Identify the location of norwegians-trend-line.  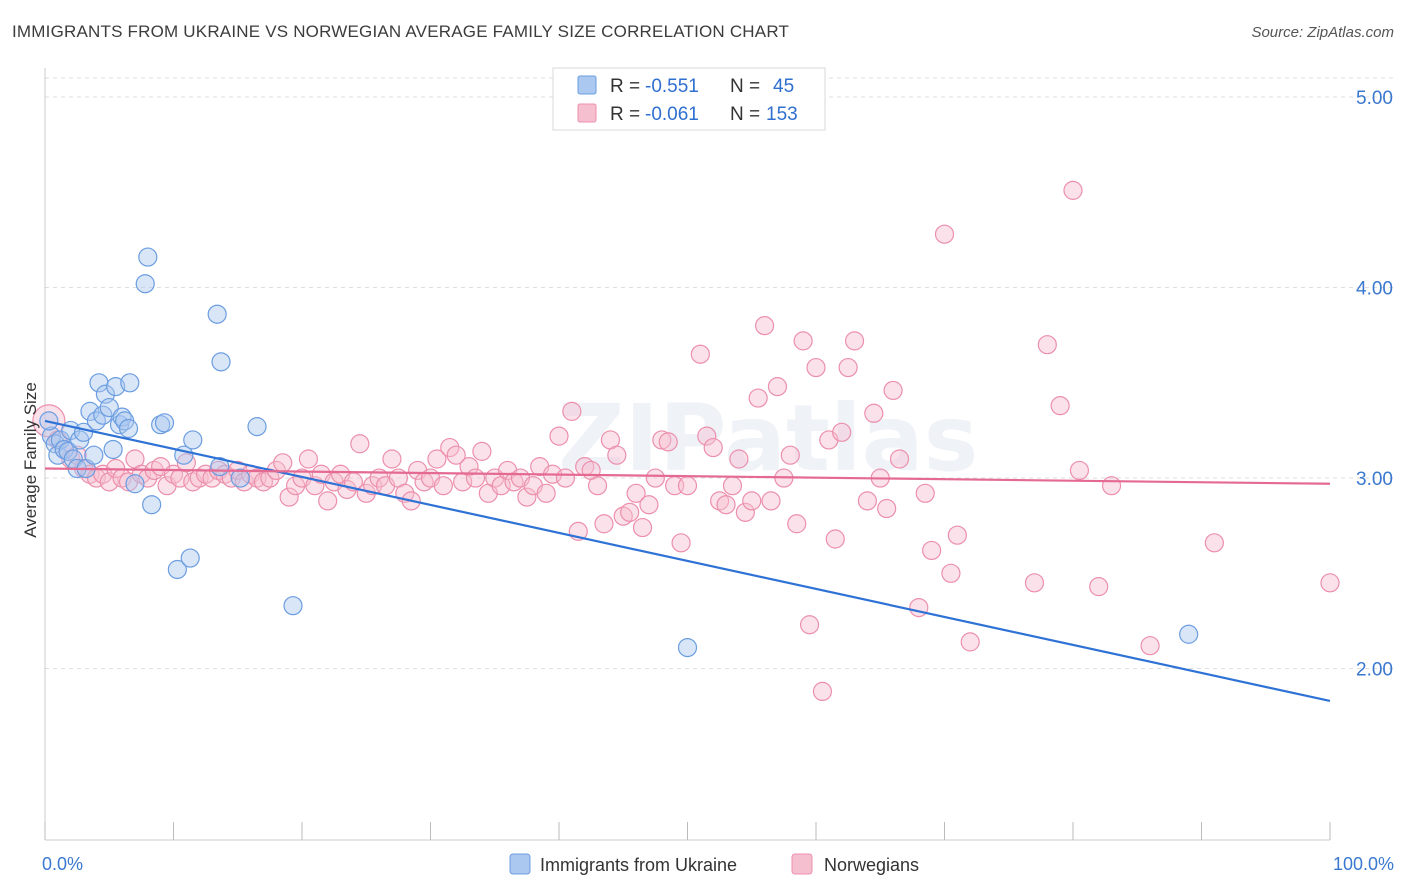
(687, 476).